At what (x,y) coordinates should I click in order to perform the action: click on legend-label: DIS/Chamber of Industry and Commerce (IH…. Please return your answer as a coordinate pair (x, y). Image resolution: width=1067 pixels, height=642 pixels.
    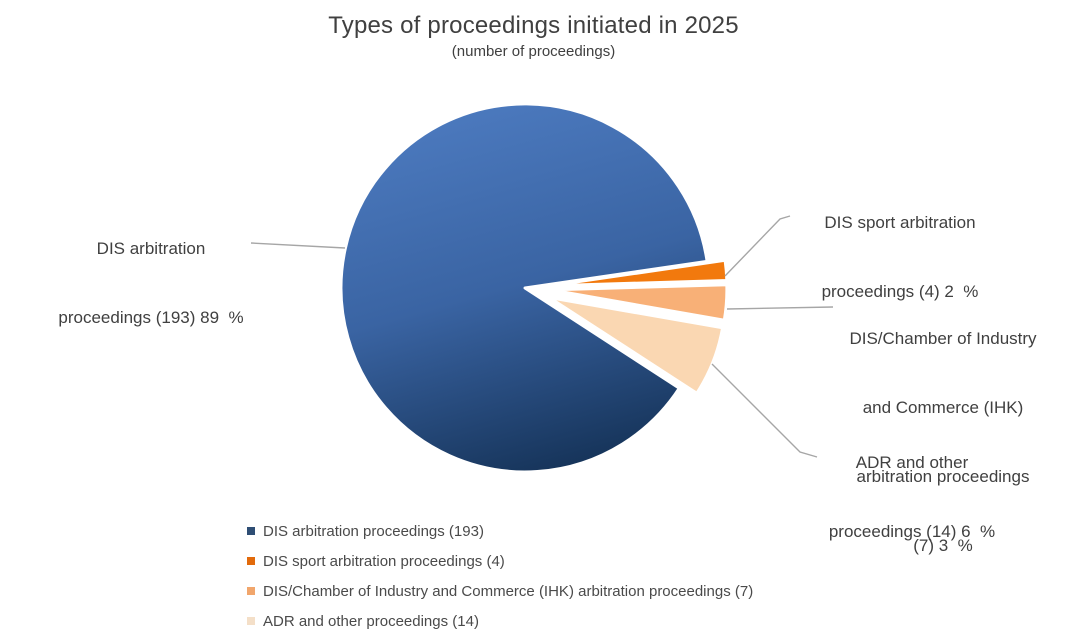
    Looking at the image, I should click on (508, 591).